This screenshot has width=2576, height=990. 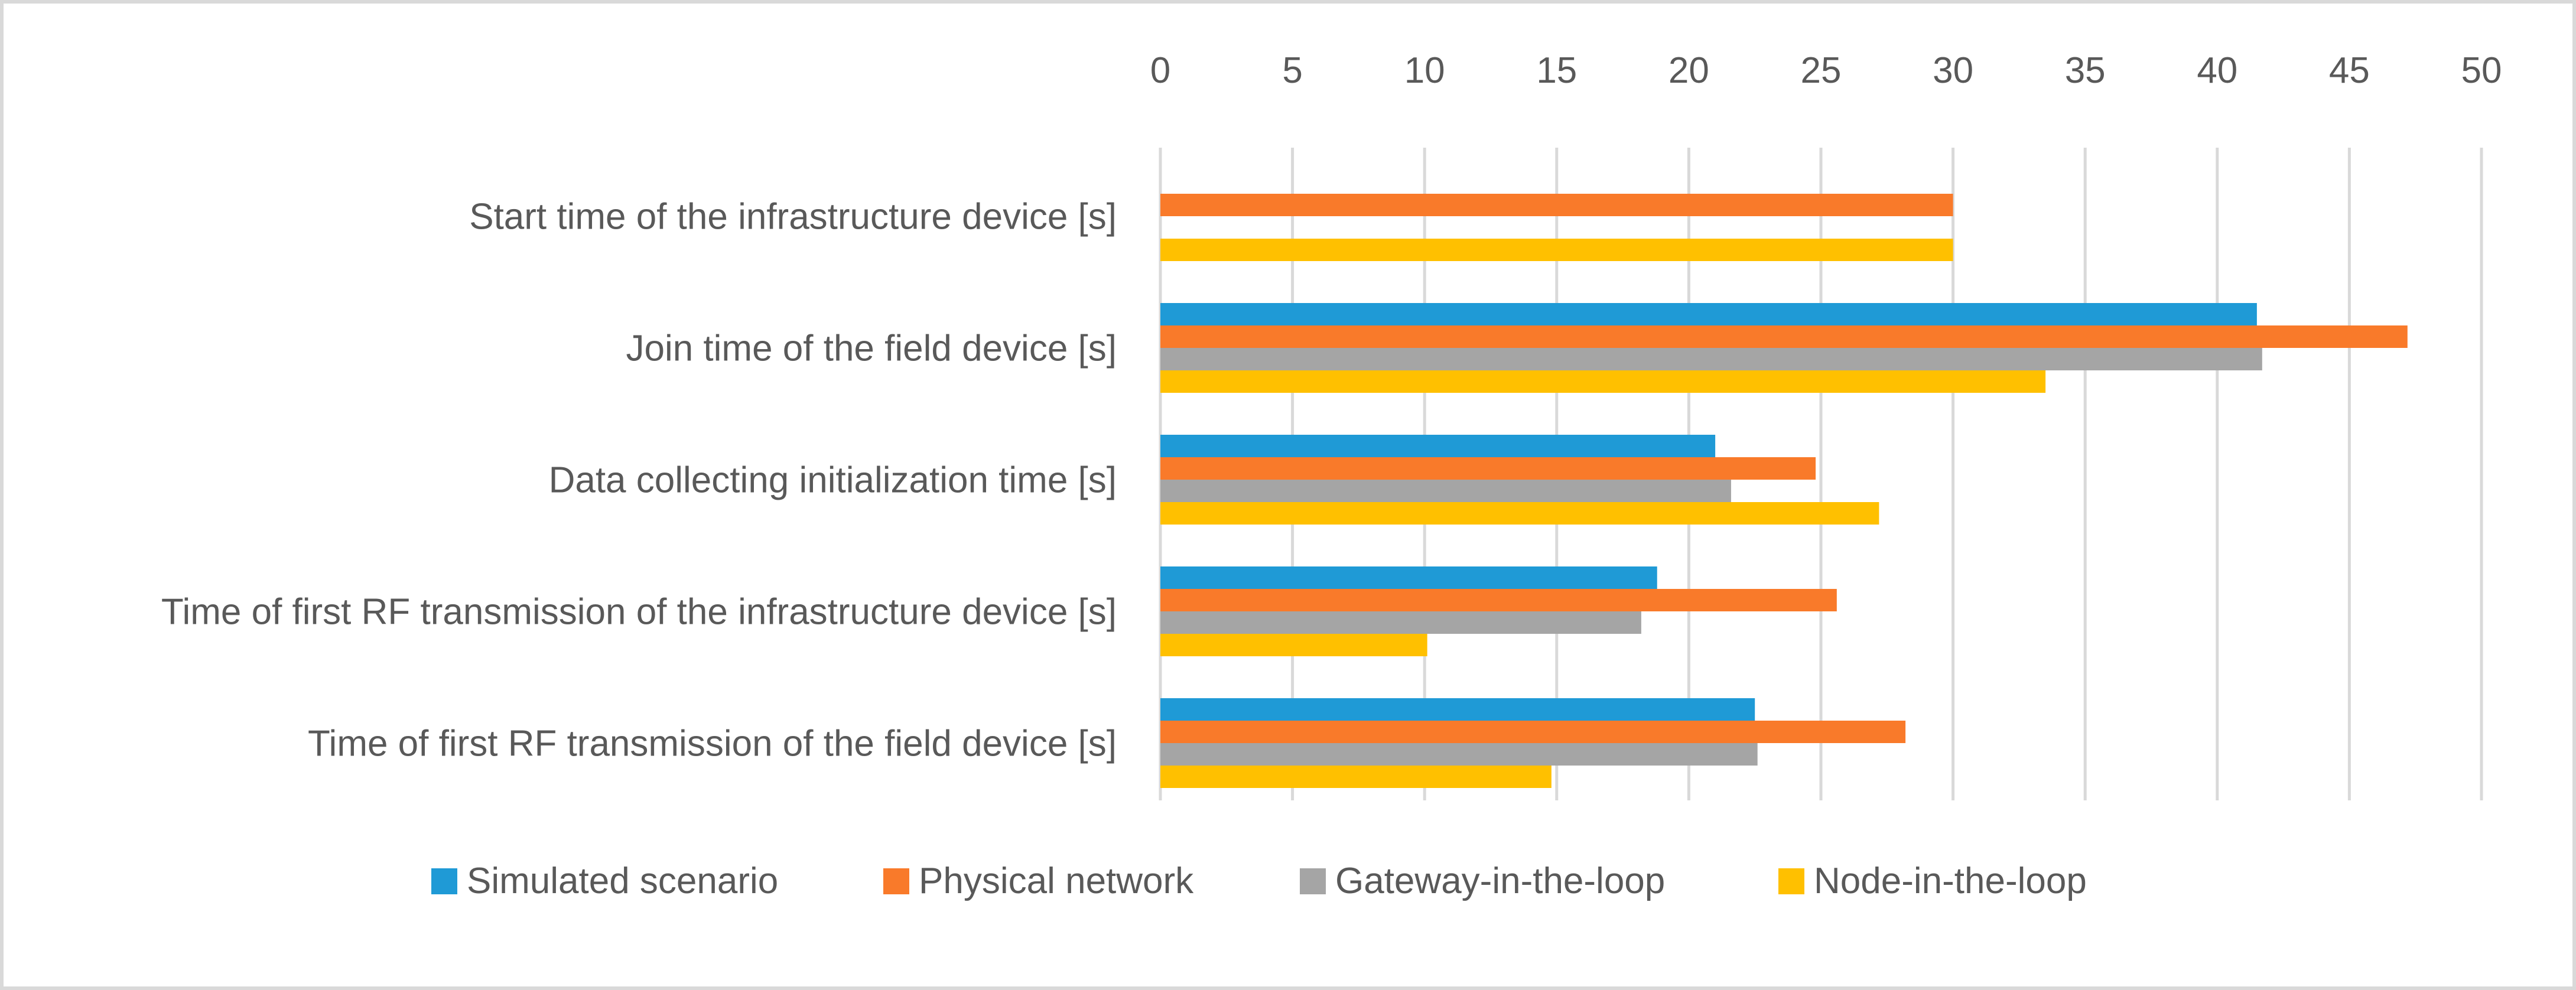 I want to click on legend-label: Simulated scenario, so click(x=623, y=881).